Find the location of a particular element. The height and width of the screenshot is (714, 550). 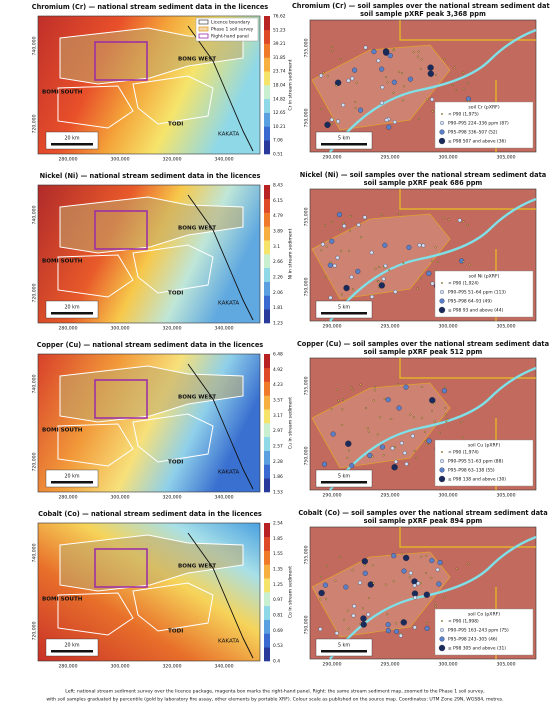

scale-label: 20 km is located at coordinates (71, 139).